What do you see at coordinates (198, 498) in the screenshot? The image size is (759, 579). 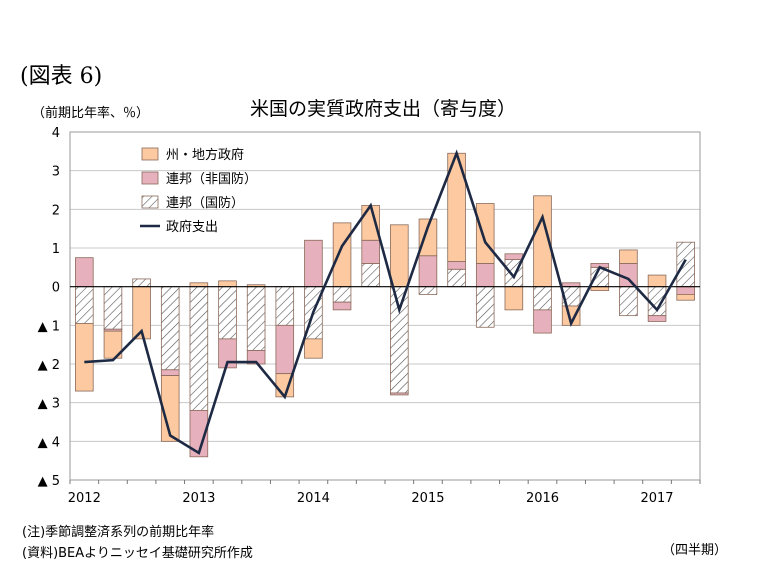 I see `x-tick-label: 2013` at bounding box center [198, 498].